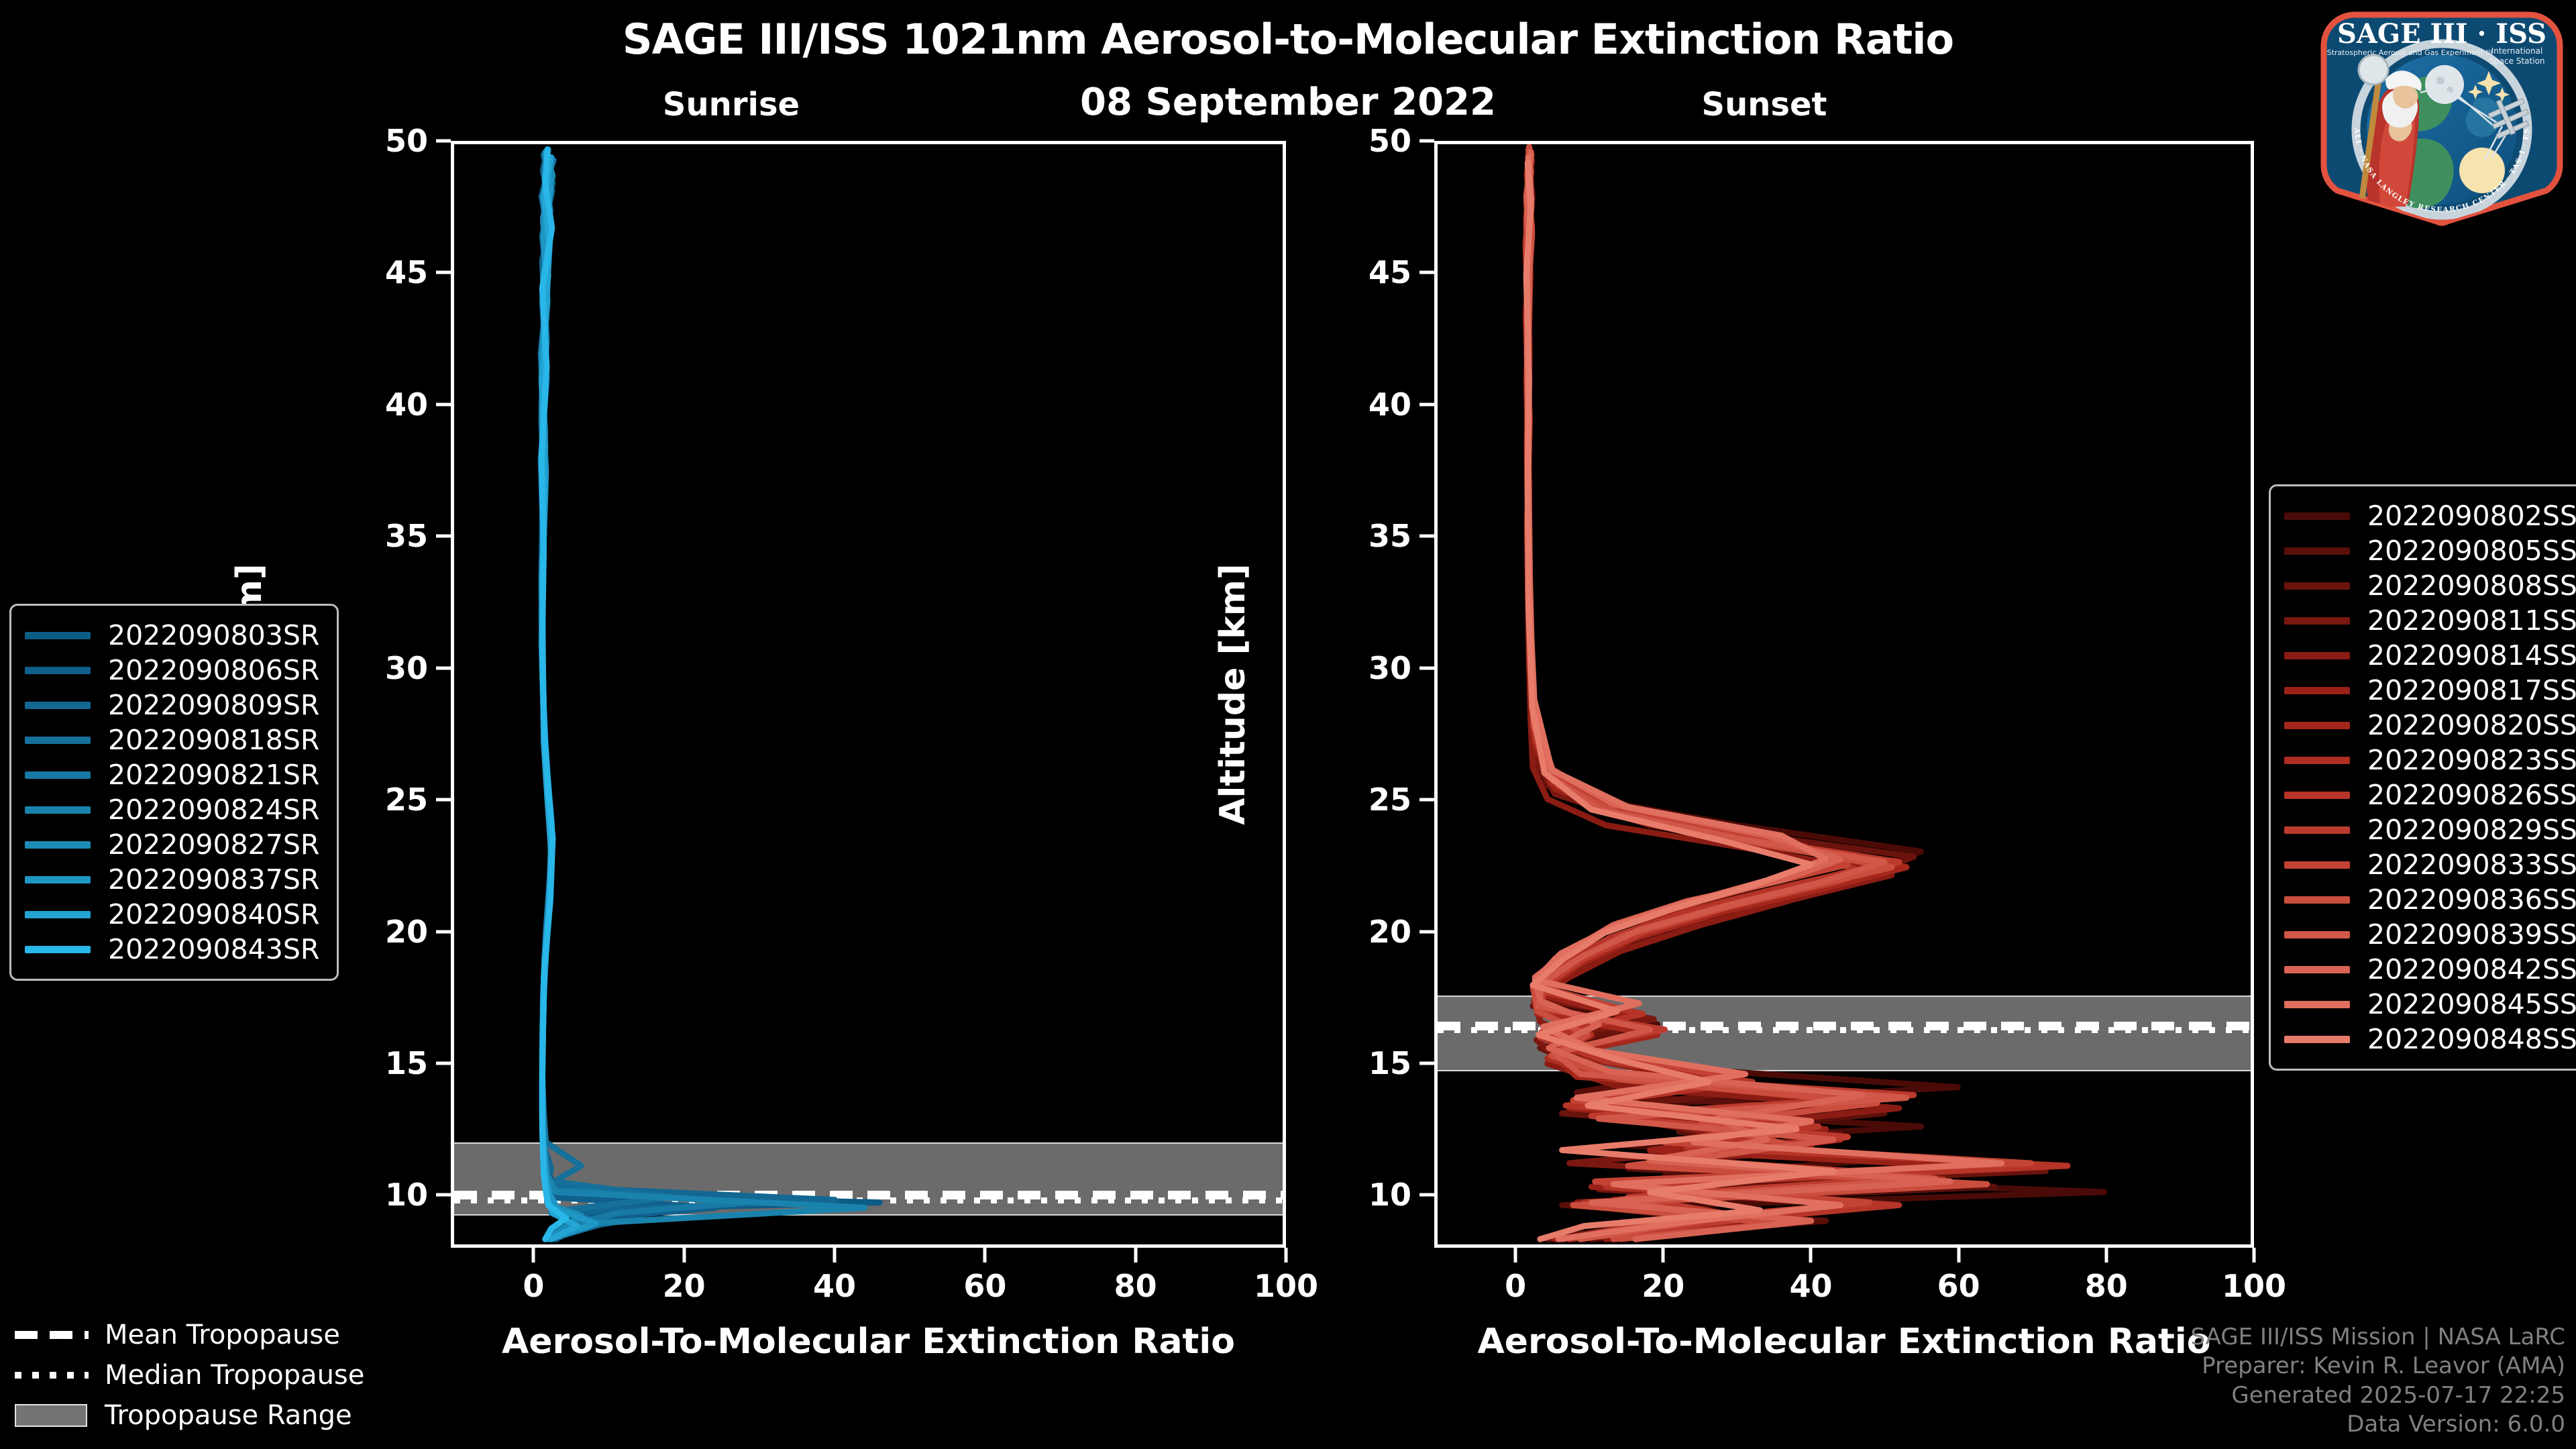 This screenshot has width=2576, height=1449. What do you see at coordinates (214, 775) in the screenshot?
I see `legend-label: 2022090821SR` at bounding box center [214, 775].